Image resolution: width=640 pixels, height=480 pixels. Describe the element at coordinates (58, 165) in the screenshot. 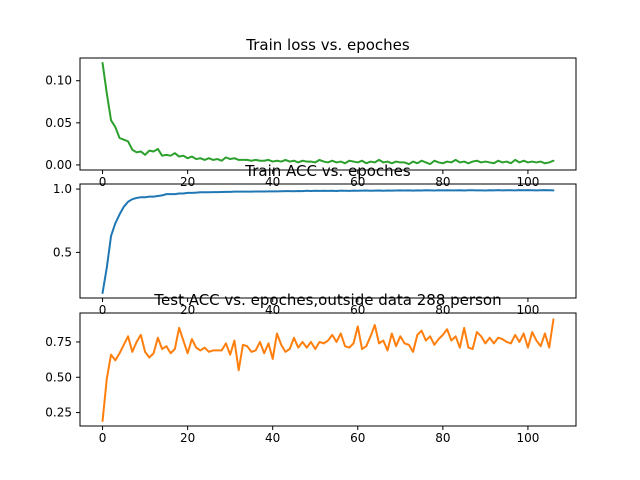

I see `y-tick-label: 0.00` at that location.